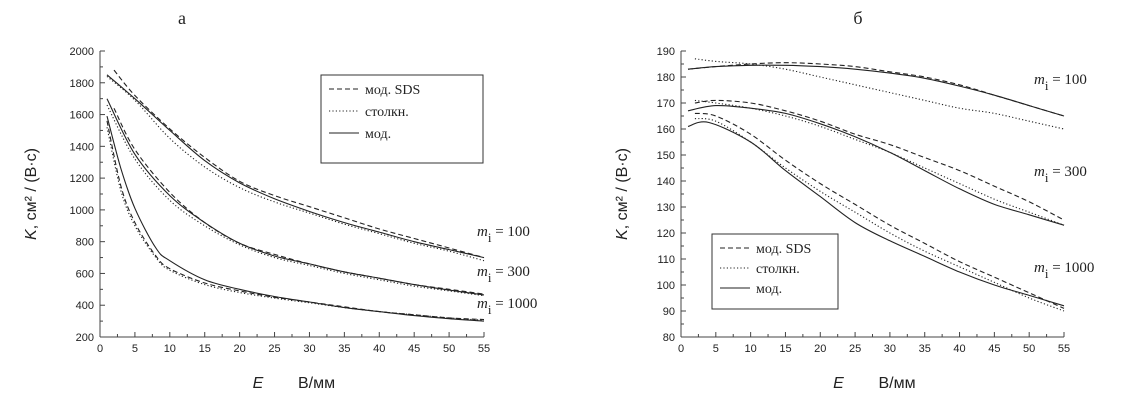 This screenshot has width=1142, height=403. I want to click on y-tick-label: 180, so click(666, 78).